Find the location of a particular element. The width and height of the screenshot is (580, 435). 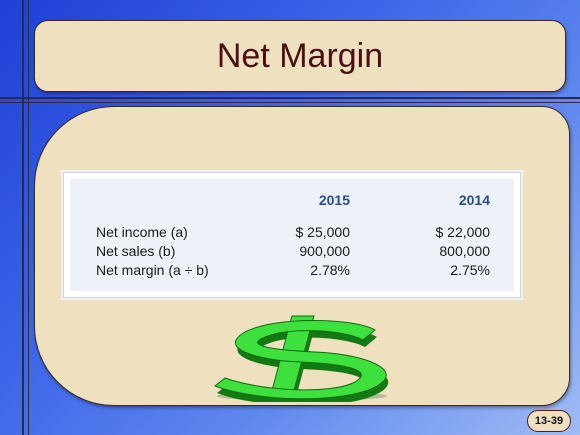

row-label-net-income: Net income (a) is located at coordinates (142, 232).